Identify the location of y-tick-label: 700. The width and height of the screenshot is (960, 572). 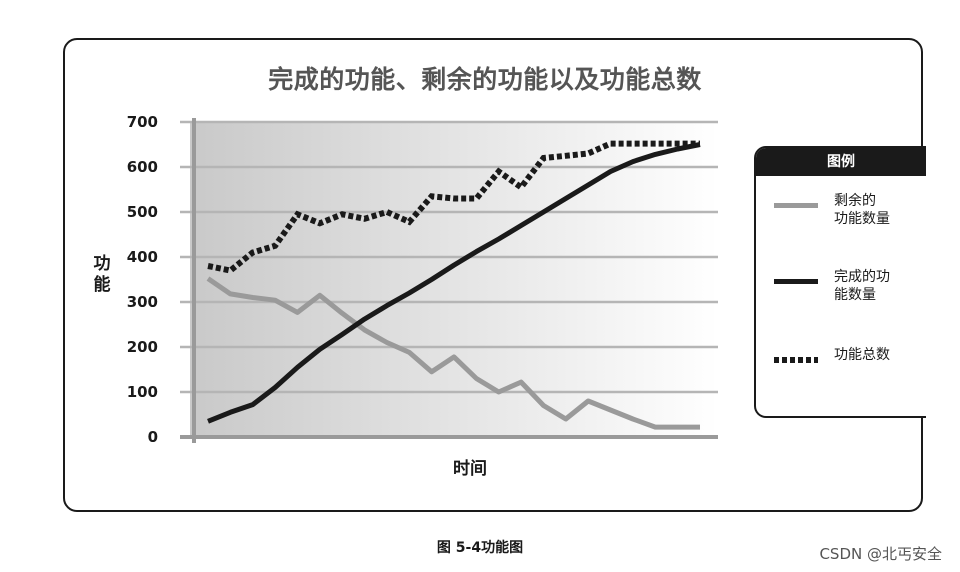
(142, 122).